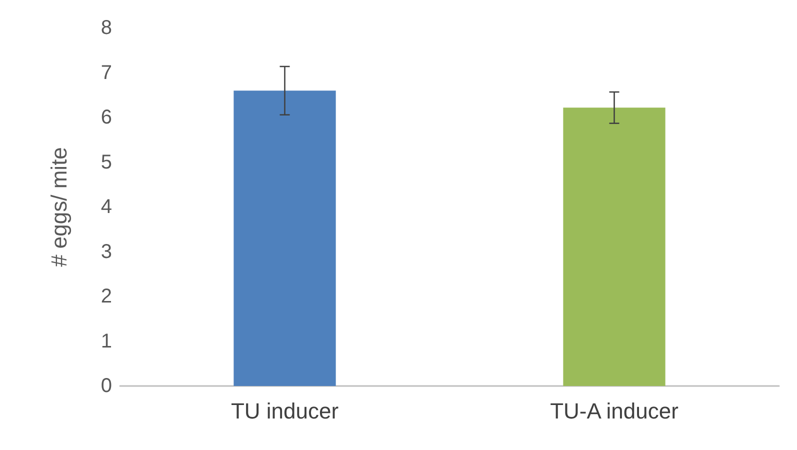  Describe the element at coordinates (106, 162) in the screenshot. I see `y-tick-label: 5` at that location.